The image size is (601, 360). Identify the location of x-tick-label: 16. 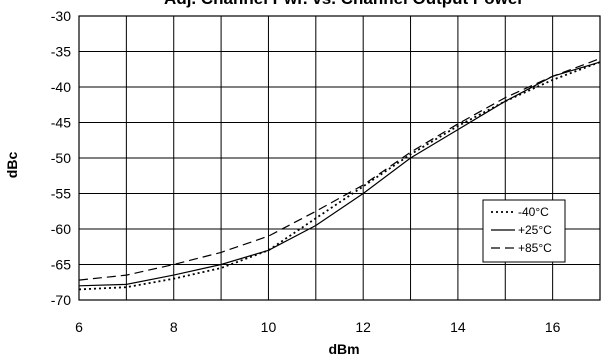
(553, 327).